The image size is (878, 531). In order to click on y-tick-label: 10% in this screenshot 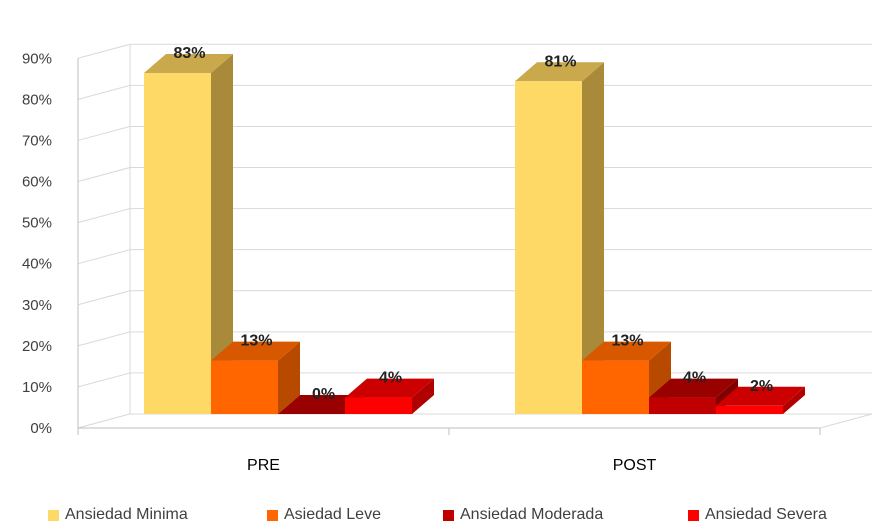, I will do `click(37, 387)`.